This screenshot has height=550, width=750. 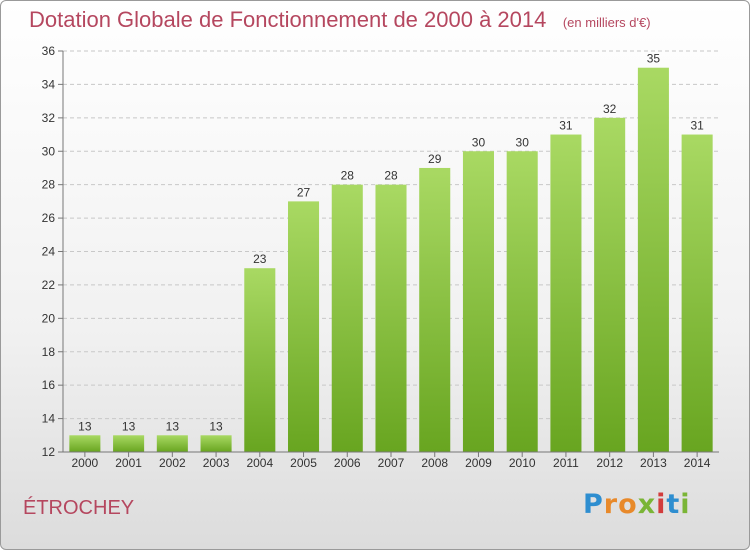 I want to click on logo-letter: t, so click(x=673, y=504).